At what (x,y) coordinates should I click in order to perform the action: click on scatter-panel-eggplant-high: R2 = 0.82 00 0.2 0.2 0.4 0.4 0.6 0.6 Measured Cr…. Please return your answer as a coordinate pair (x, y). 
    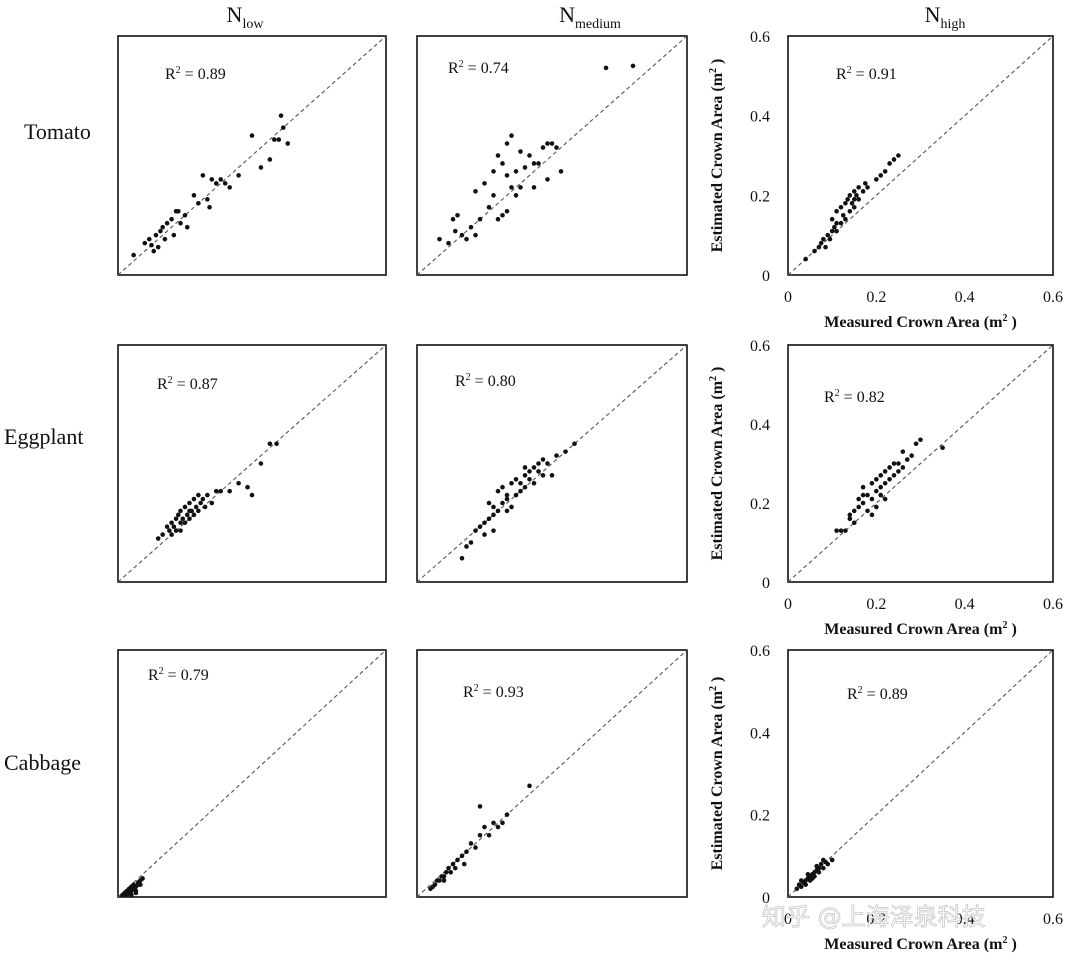
    Looking at the image, I should click on (885, 488).